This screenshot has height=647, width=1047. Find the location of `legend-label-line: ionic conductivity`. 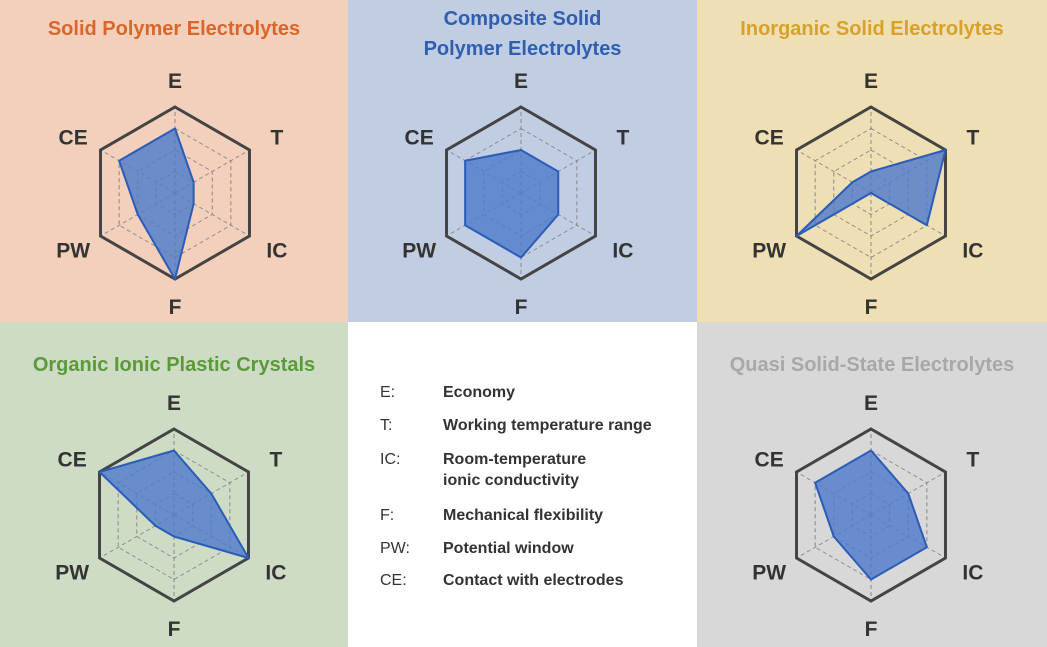

legend-label-line: ionic conductivity is located at coordinates (511, 480).